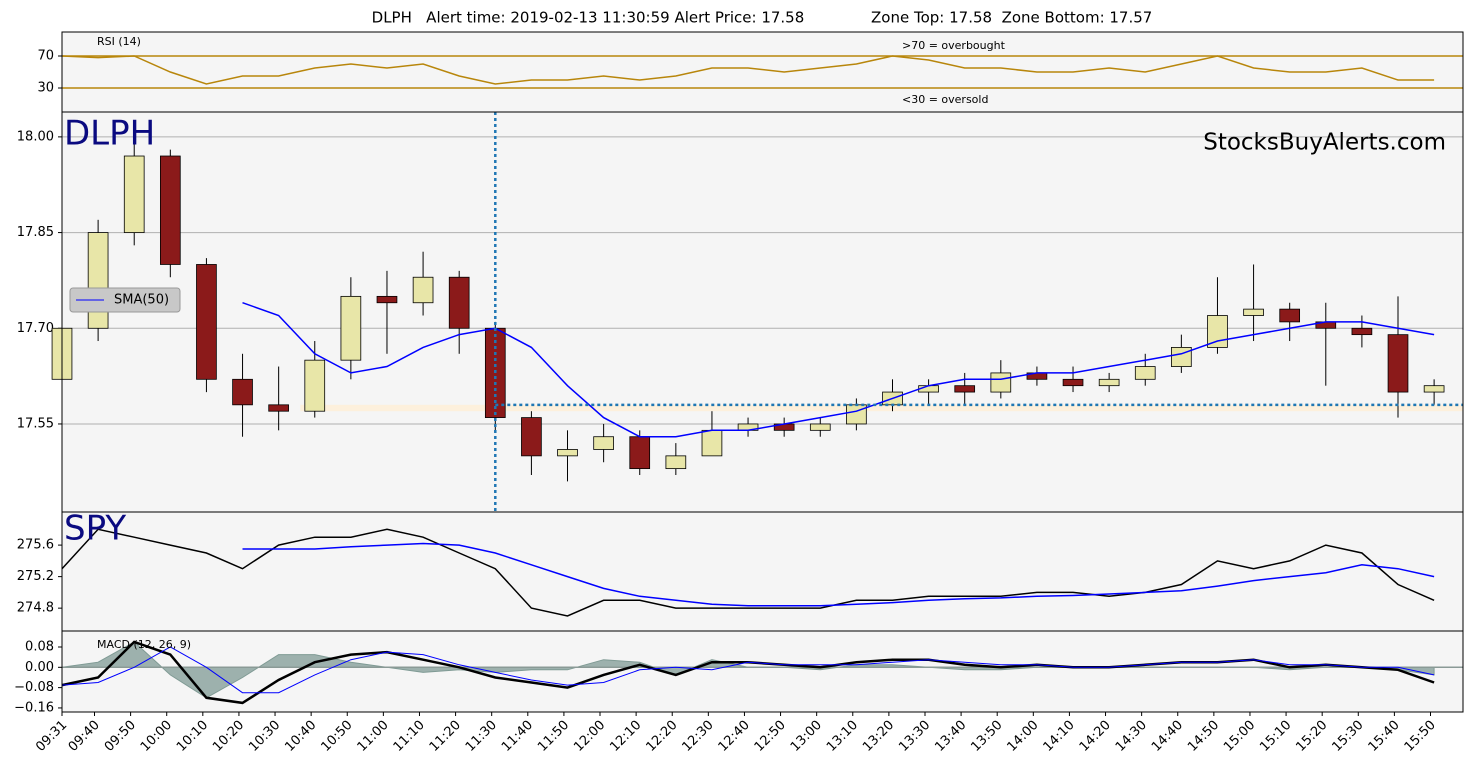 This screenshot has width=1475, height=770. I want to click on x-tick-label: 13:00, so click(806, 736).